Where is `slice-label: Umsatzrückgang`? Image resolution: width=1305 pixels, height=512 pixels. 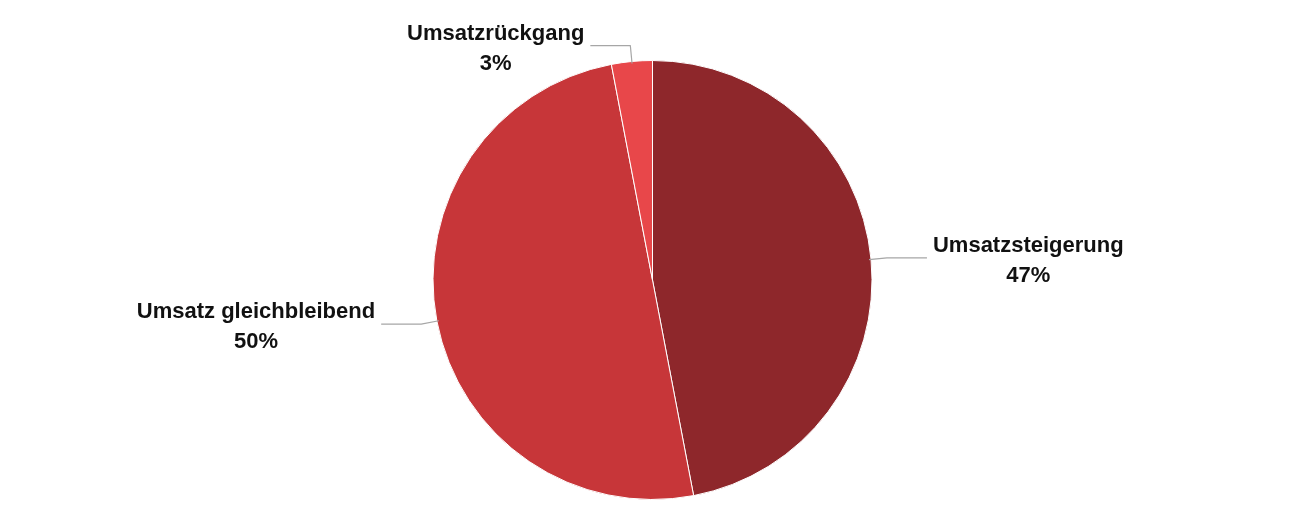 slice-label: Umsatzrückgang is located at coordinates (496, 32).